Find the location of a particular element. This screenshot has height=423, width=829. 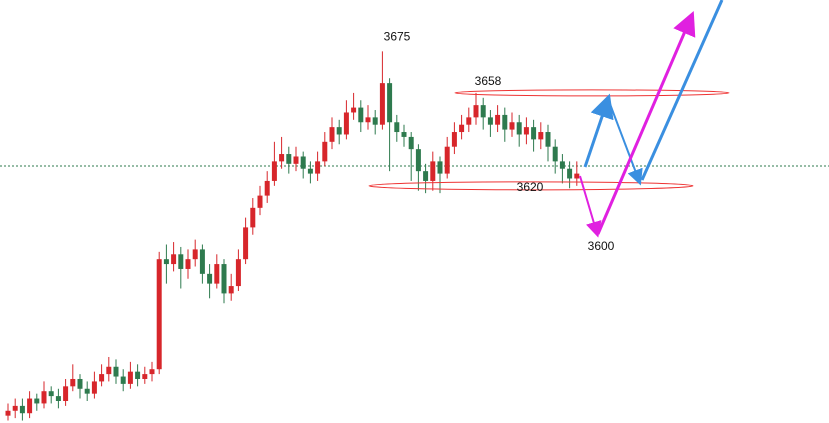

level-label: 3600 is located at coordinates (601, 246).